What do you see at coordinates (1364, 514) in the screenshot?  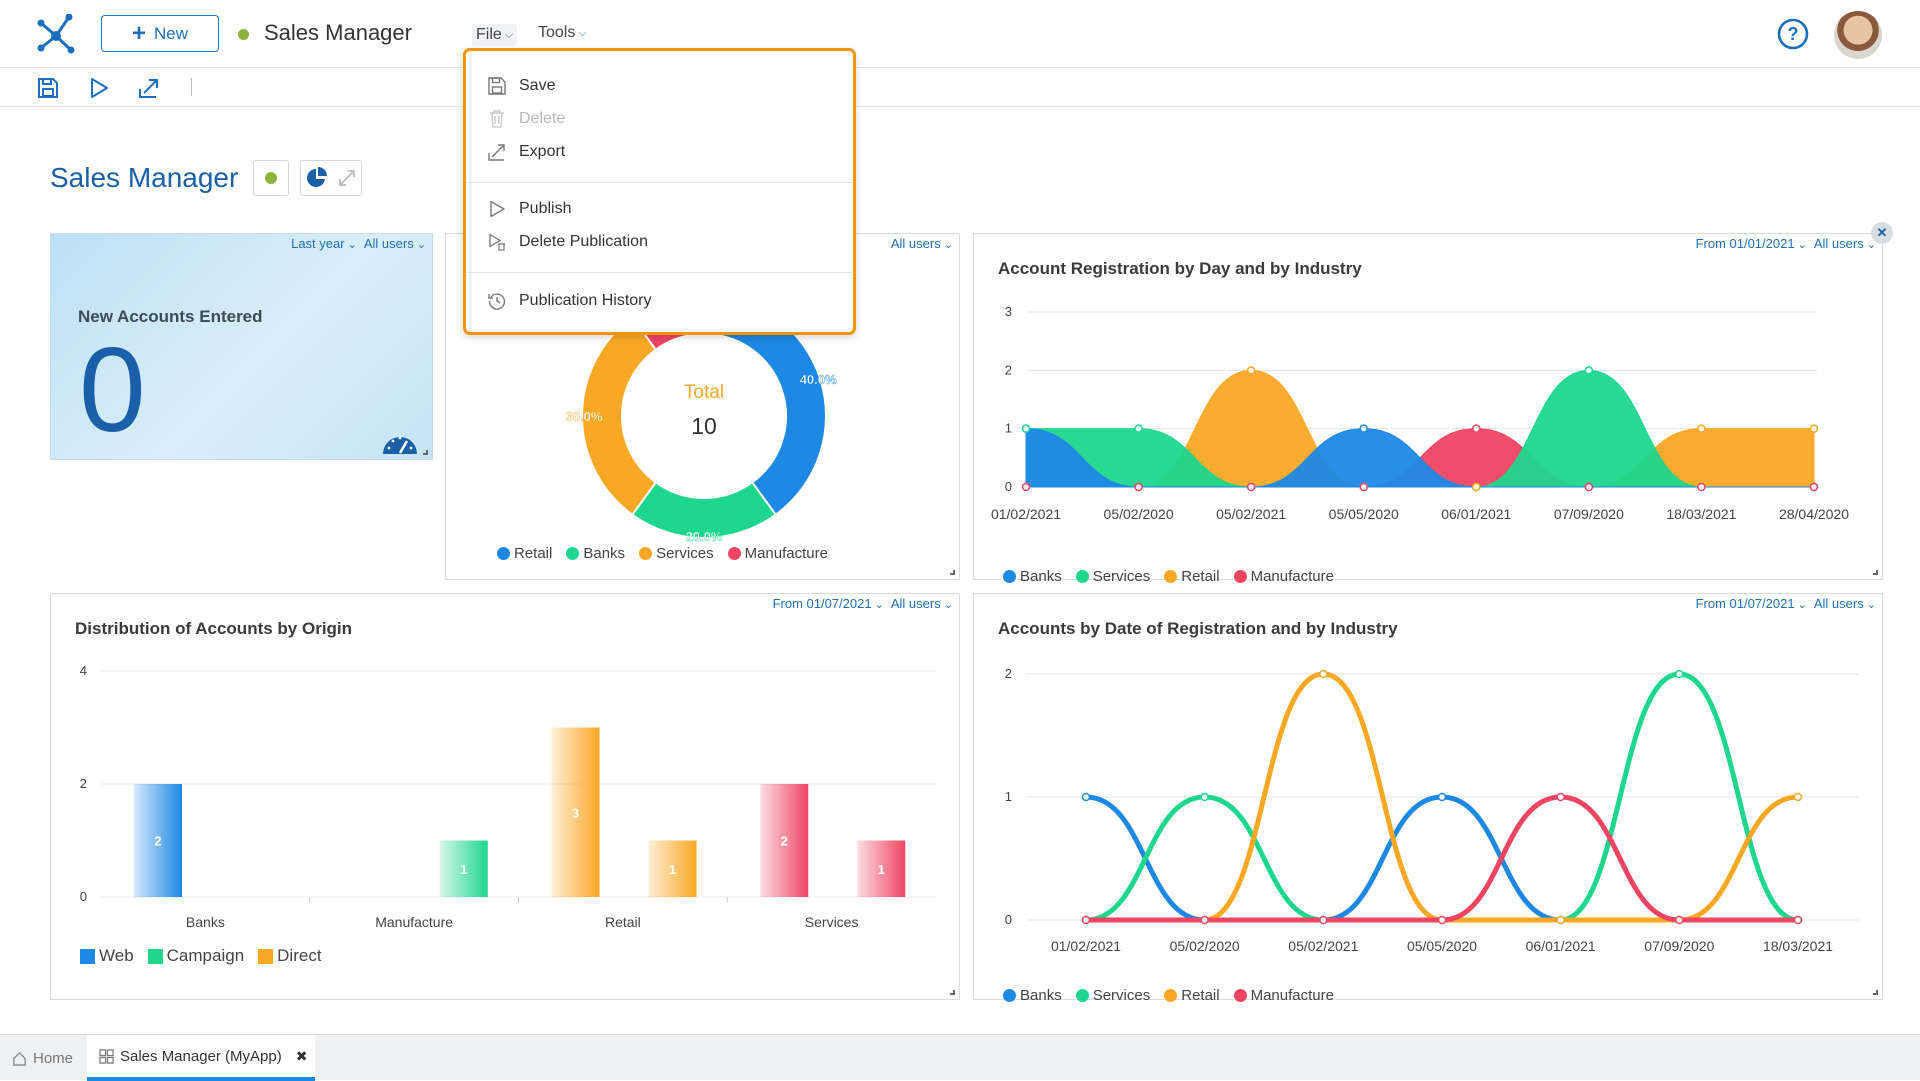 I see `x-tick-label: 05/05/2020` at bounding box center [1364, 514].